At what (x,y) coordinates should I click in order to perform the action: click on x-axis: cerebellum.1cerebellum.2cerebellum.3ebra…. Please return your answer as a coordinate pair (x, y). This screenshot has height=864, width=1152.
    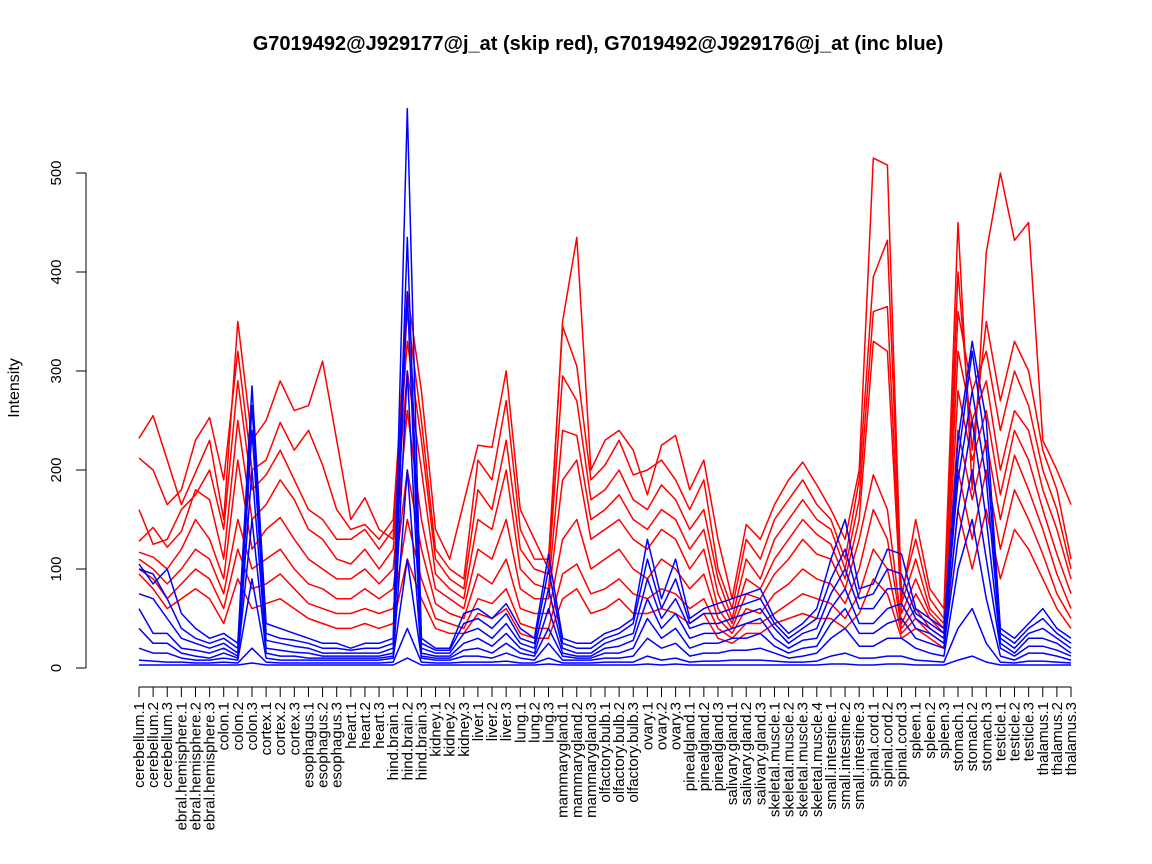
    Looking at the image, I should click on (605, 758).